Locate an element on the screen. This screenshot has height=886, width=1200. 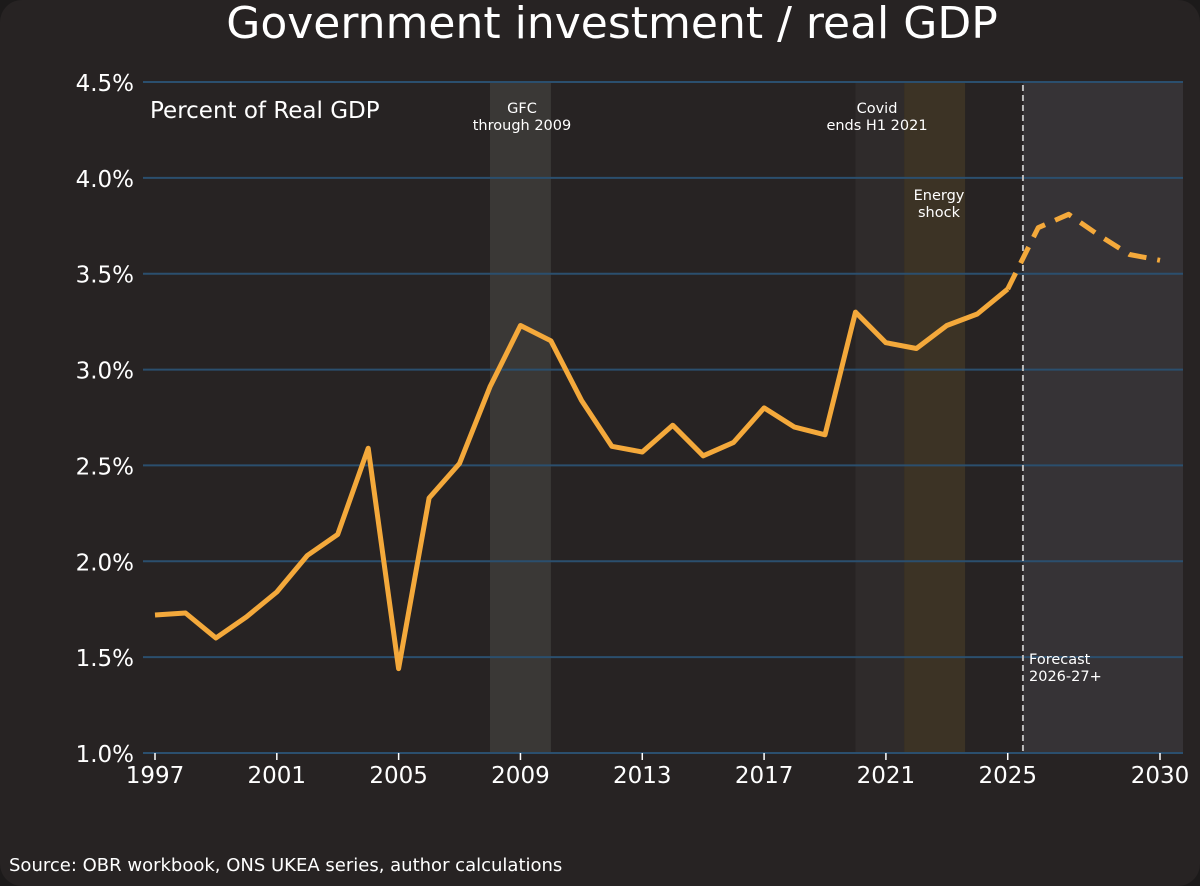
x-axis-ticks: 1997 2001 2005 2009 2013 2017 2021 2025 2030 is located at coordinates (658, 771).